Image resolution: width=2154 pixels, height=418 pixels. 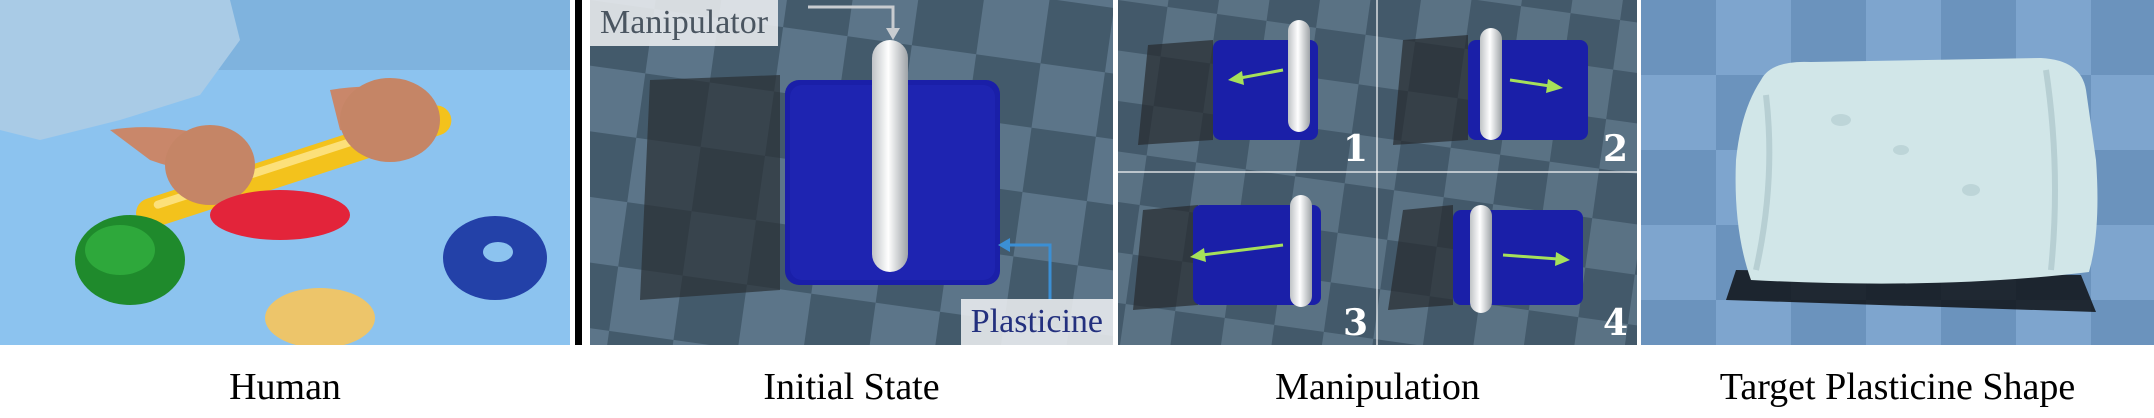 What do you see at coordinates (285, 387) in the screenshot?
I see `caption-human: Human` at bounding box center [285, 387].